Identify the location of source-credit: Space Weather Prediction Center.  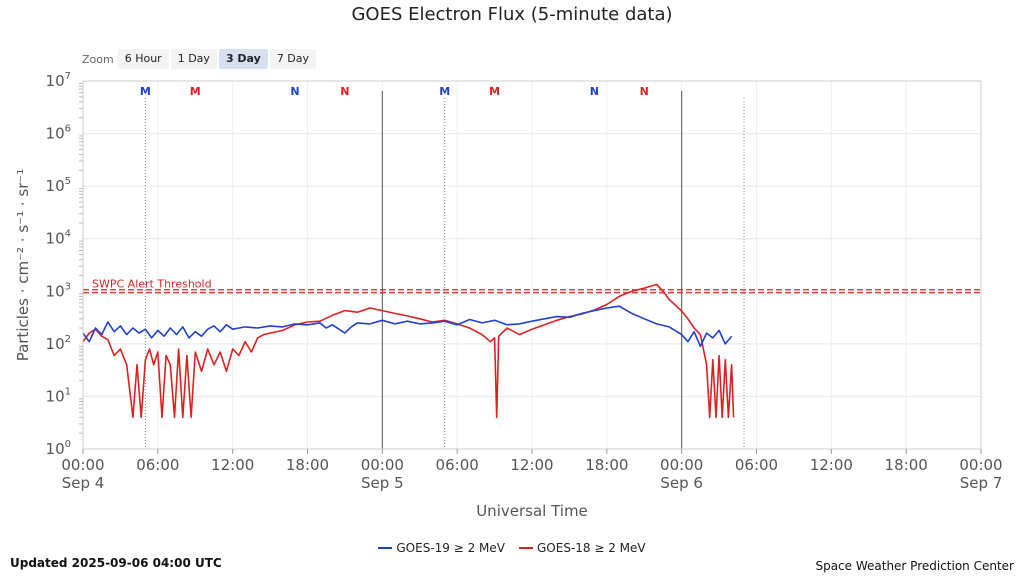
(914, 566).